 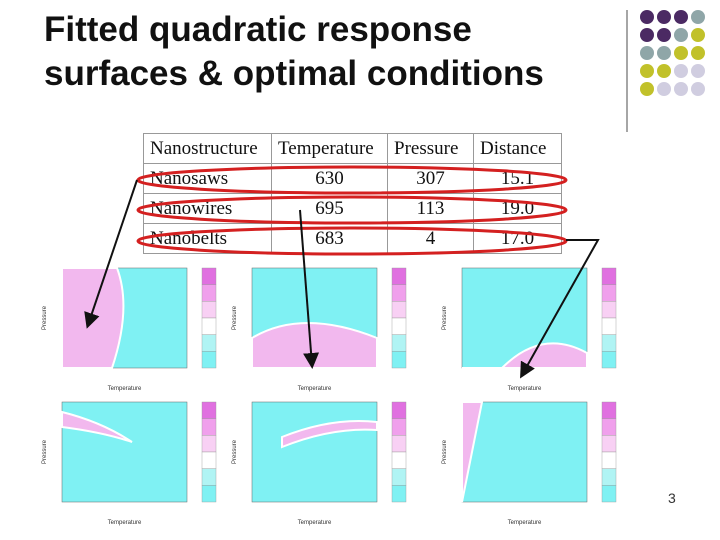 I want to click on page-number: 3, so click(x=672, y=498).